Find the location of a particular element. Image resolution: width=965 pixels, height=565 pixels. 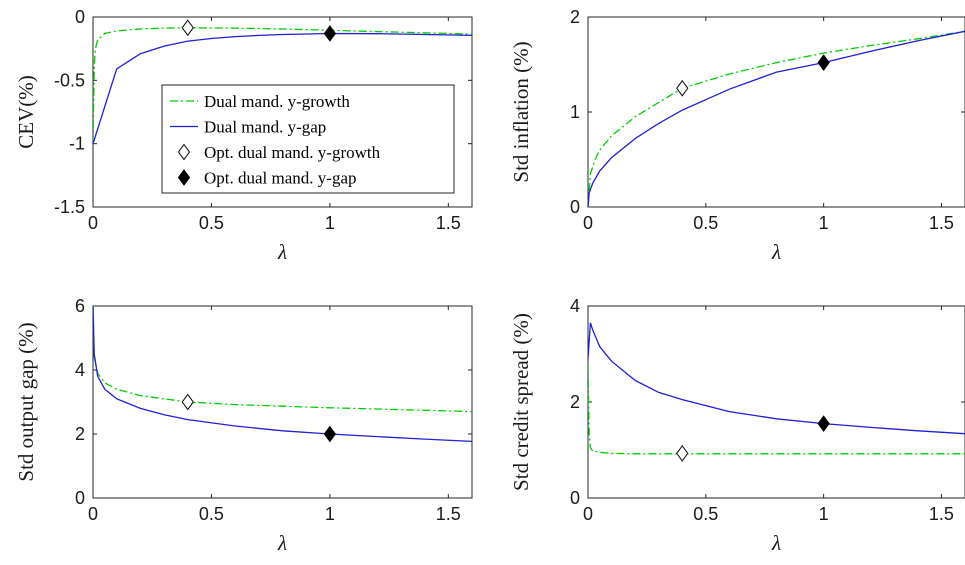

y-tick-label: 1 is located at coordinates (575, 112).